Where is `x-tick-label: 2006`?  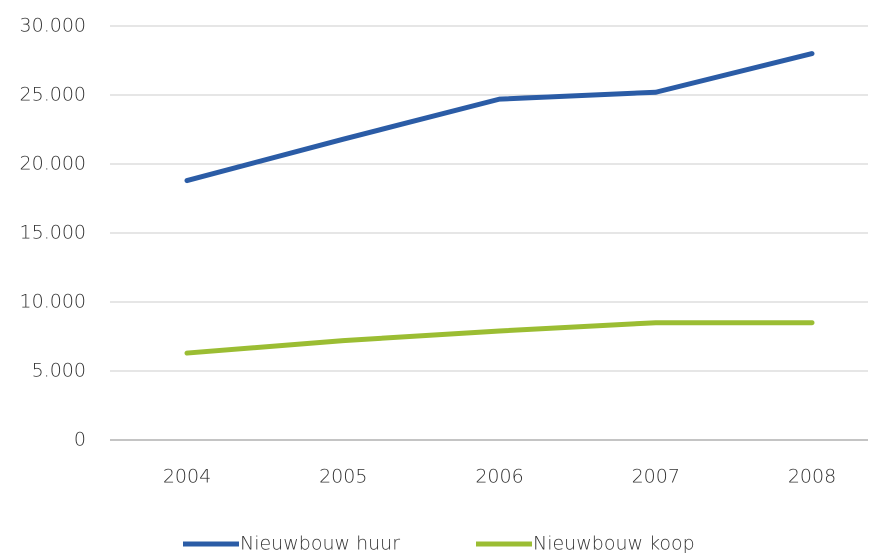
x-tick-label: 2006 is located at coordinates (499, 477).